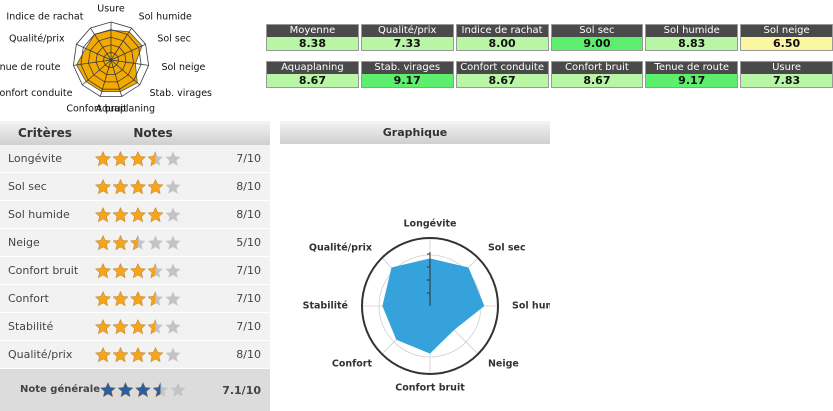  Describe the element at coordinates (27, 186) in the screenshot. I see `criterion: Sol sec` at that location.